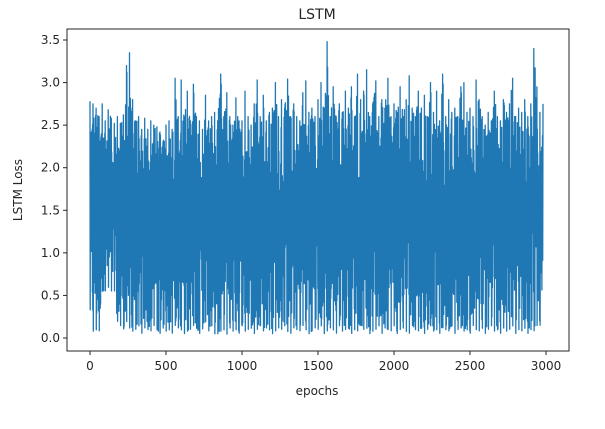  I want to click on y-tick-label: 3.0, so click(50, 83).